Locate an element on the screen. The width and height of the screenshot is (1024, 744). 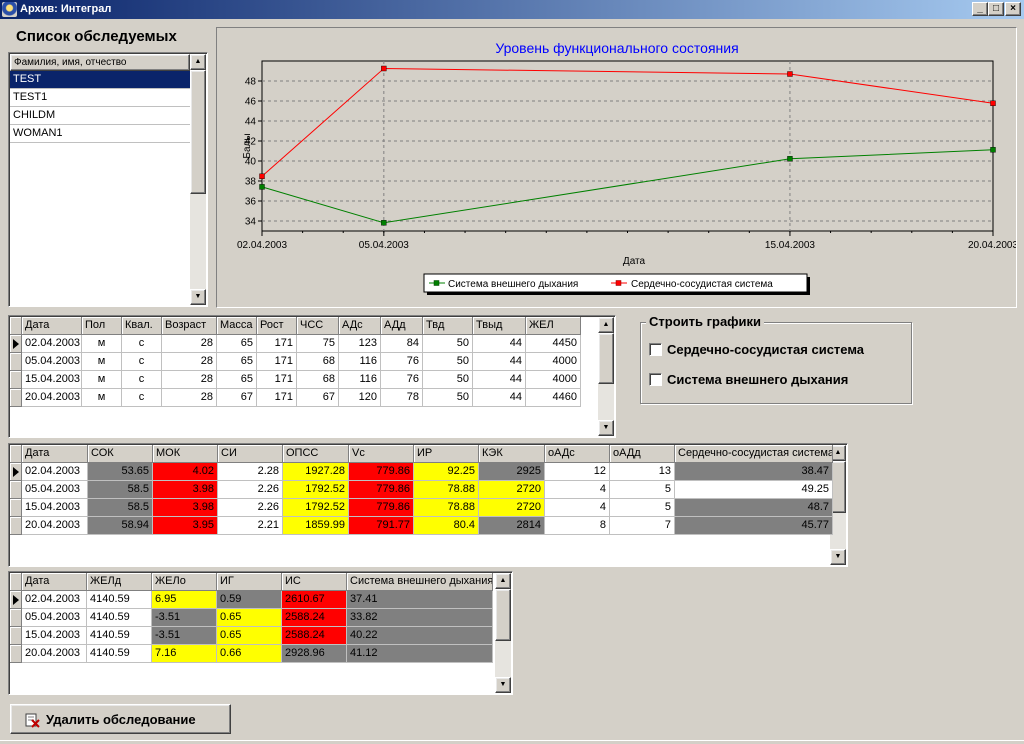
table-cell: 7.16 is located at coordinates (184, 654).